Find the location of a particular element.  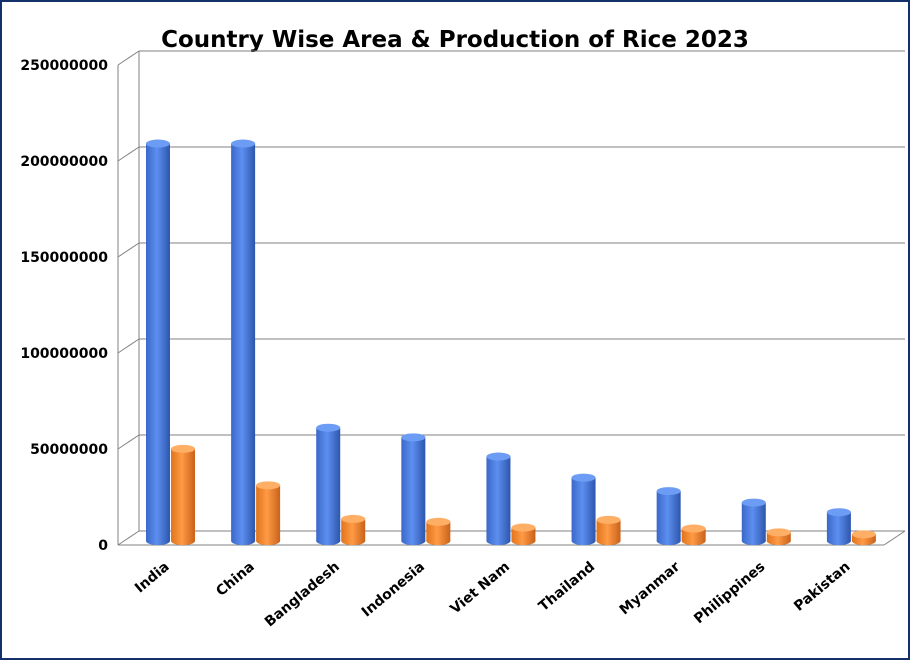

y-tick-label: 150000000 is located at coordinates (64, 258).